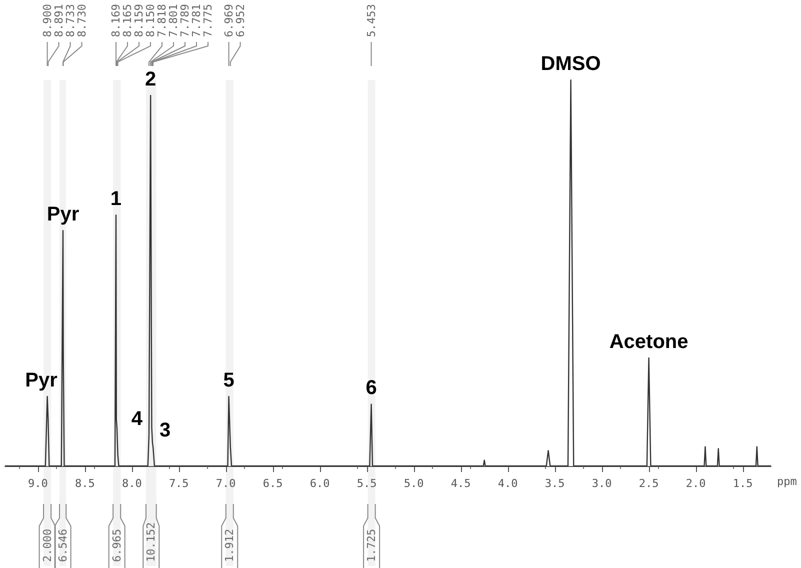  What do you see at coordinates (132, 483) in the screenshot?
I see `x-tick-label: 8.0` at bounding box center [132, 483].